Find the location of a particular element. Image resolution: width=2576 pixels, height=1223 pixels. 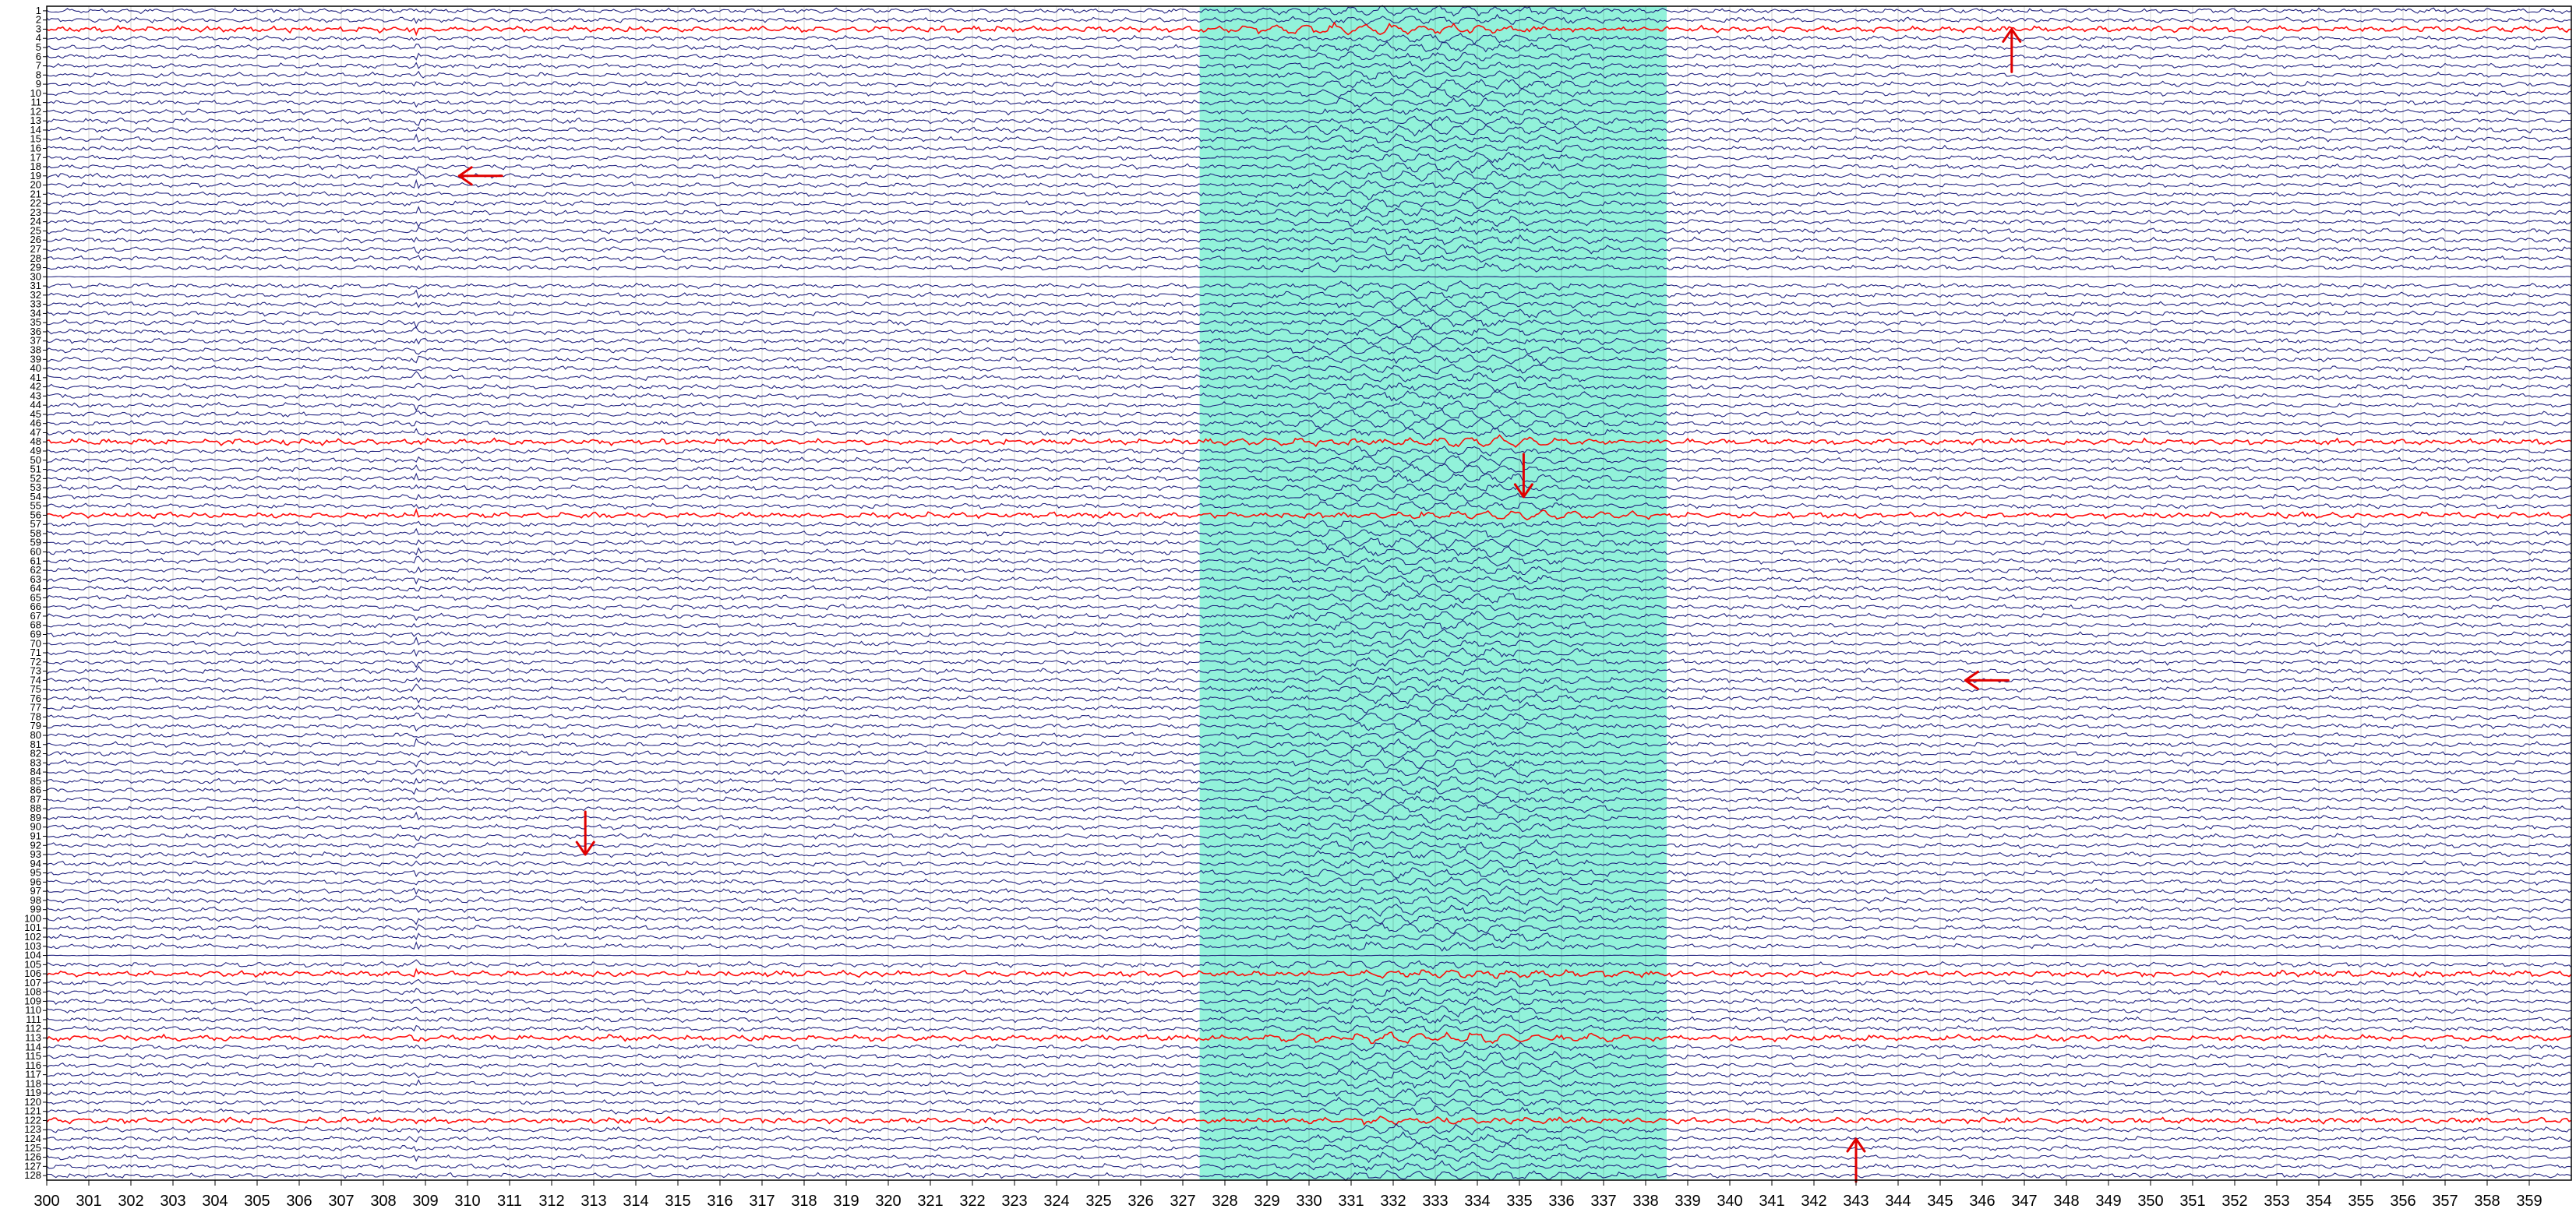

x-tick-label: 337 is located at coordinates (1603, 1202).